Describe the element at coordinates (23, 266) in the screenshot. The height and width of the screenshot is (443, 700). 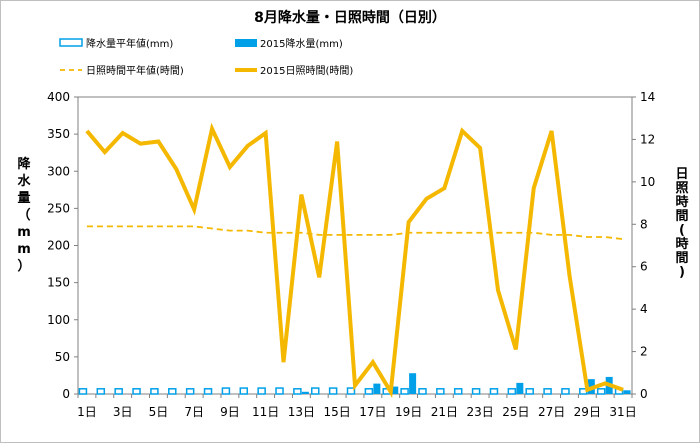
I see `axis-title-char: ）` at that location.